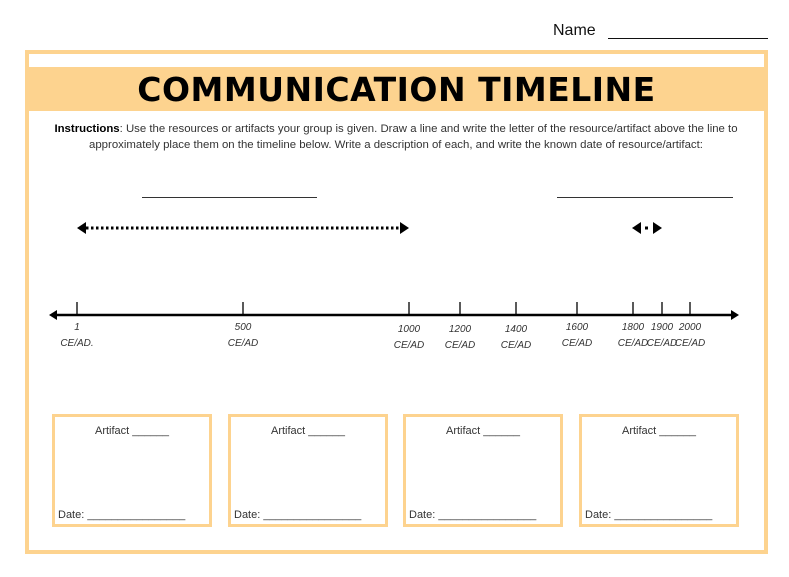 The image size is (789, 577). Describe the element at coordinates (690, 336) in the screenshot. I see `timeline-tick-label: 2000 CE/AD` at that location.